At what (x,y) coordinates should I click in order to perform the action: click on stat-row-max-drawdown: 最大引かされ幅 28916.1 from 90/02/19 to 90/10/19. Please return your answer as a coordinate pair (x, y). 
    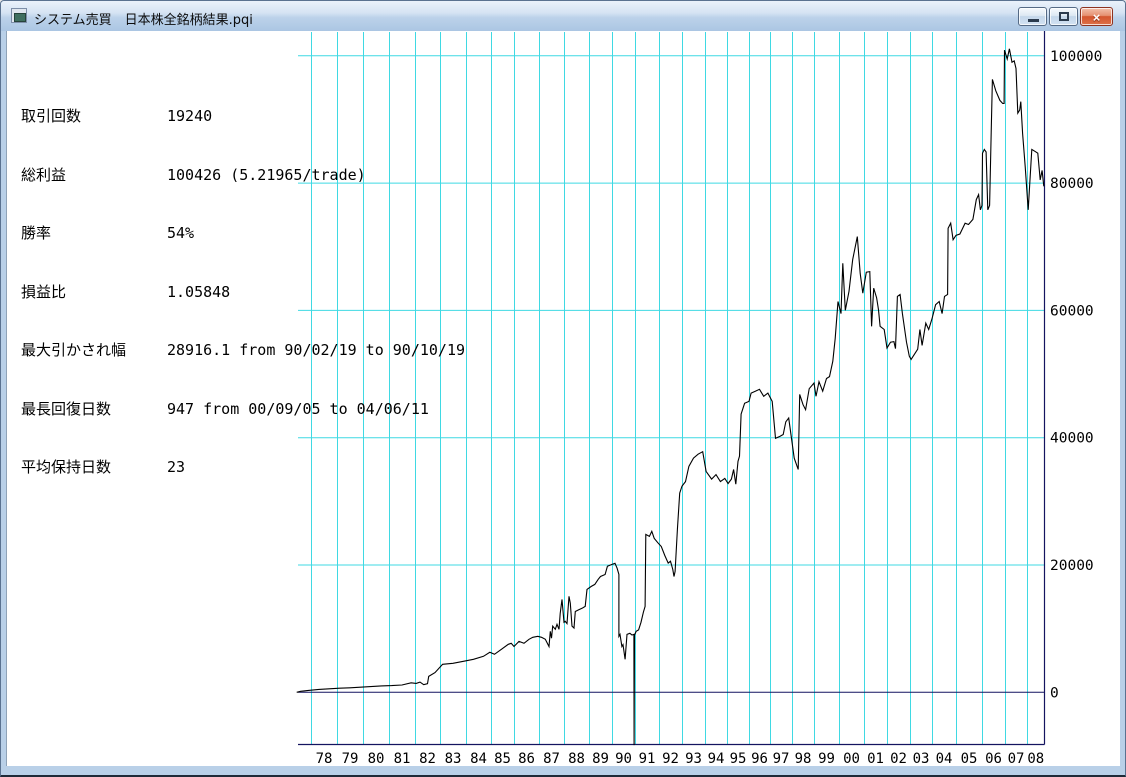
    Looking at the image, I should click on (243, 351).